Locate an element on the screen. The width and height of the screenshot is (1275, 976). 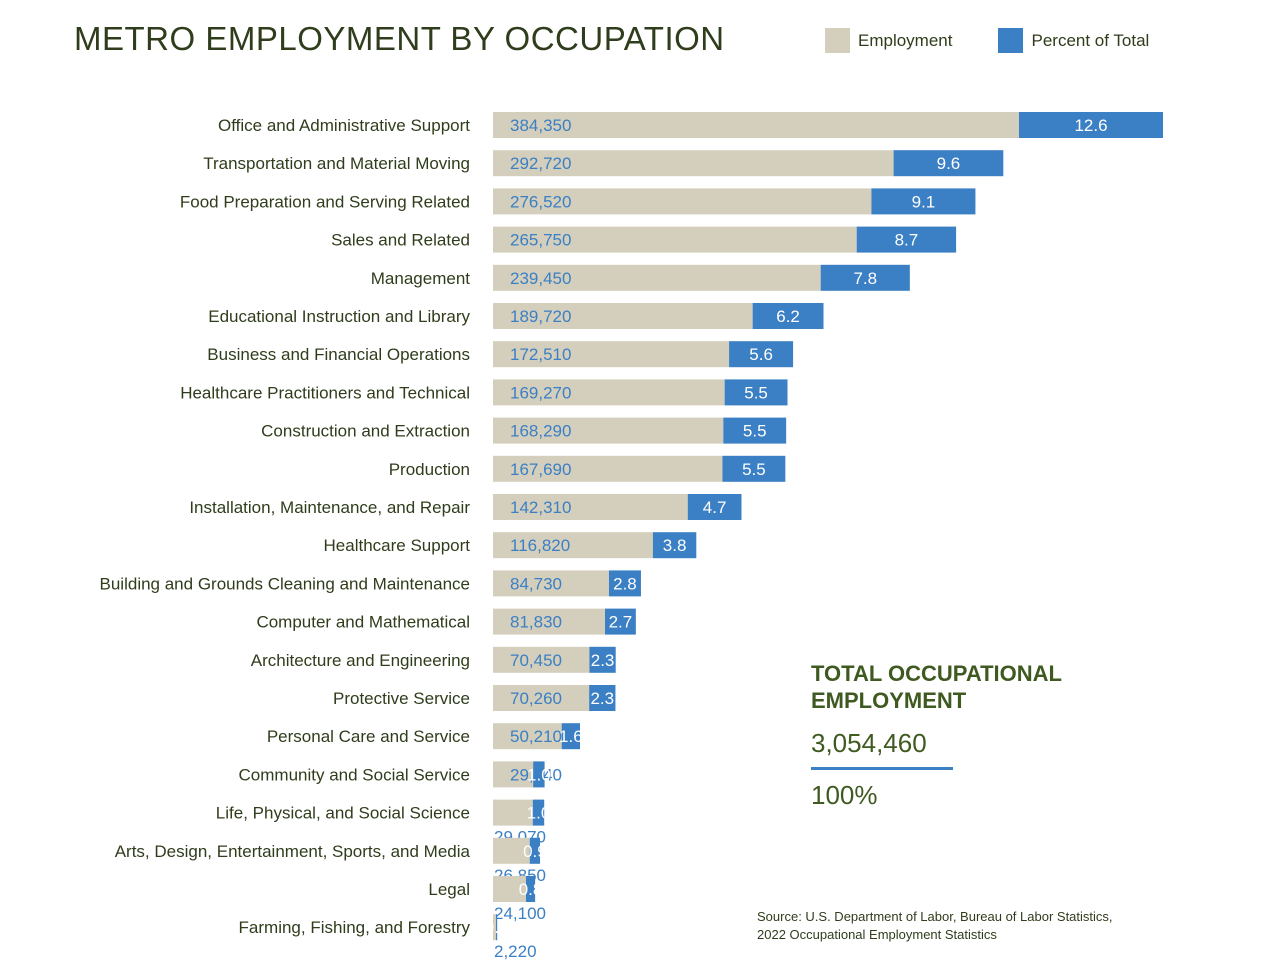
employment-value-label: 167,690 is located at coordinates (540, 469).